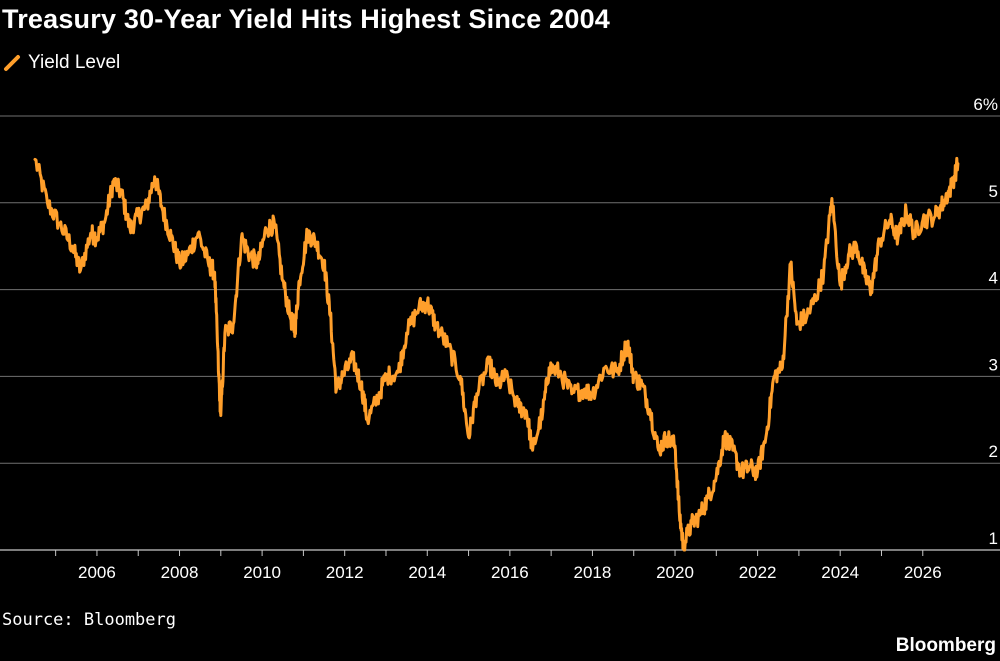 The width and height of the screenshot is (1000, 661). What do you see at coordinates (993, 364) in the screenshot?
I see `y-tick-label-3: 3` at bounding box center [993, 364].